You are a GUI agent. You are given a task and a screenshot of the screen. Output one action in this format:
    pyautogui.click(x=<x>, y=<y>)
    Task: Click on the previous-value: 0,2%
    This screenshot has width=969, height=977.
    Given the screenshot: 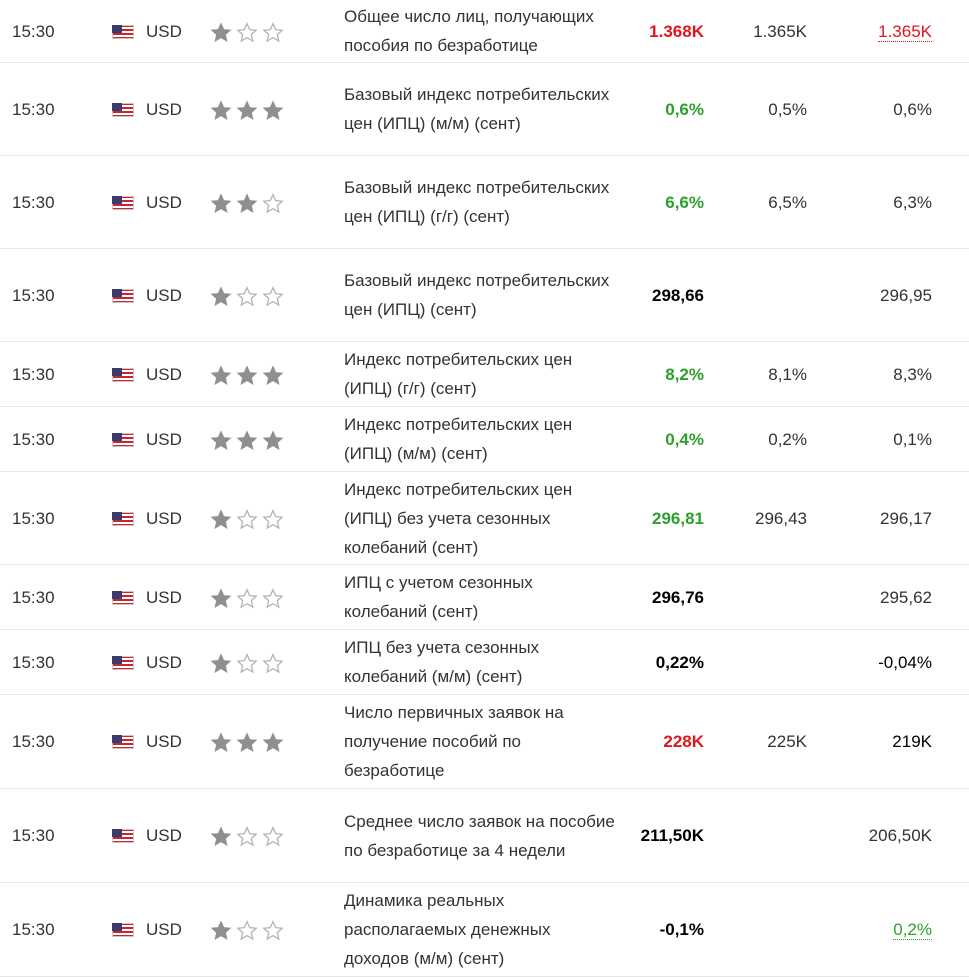 What is the action you would take?
    pyautogui.click(x=888, y=929)
    